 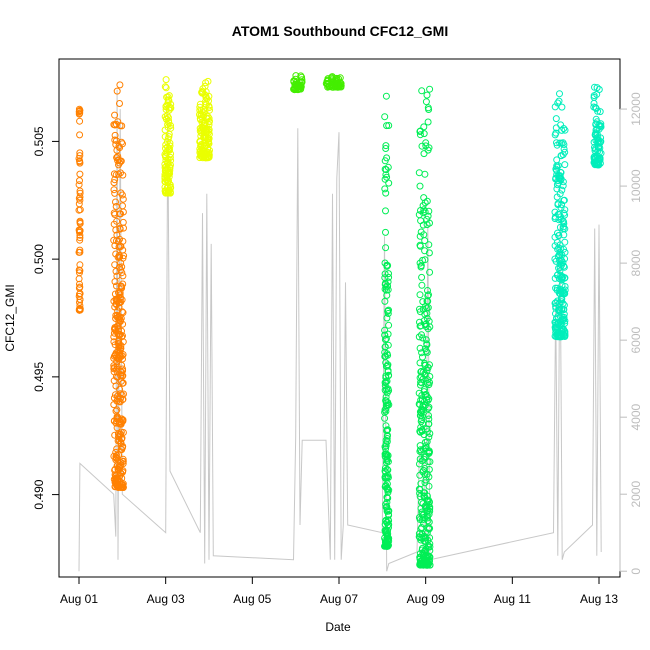 What do you see at coordinates (636, 494) in the screenshot?
I see `y2-tick-label: 2000` at bounding box center [636, 494].